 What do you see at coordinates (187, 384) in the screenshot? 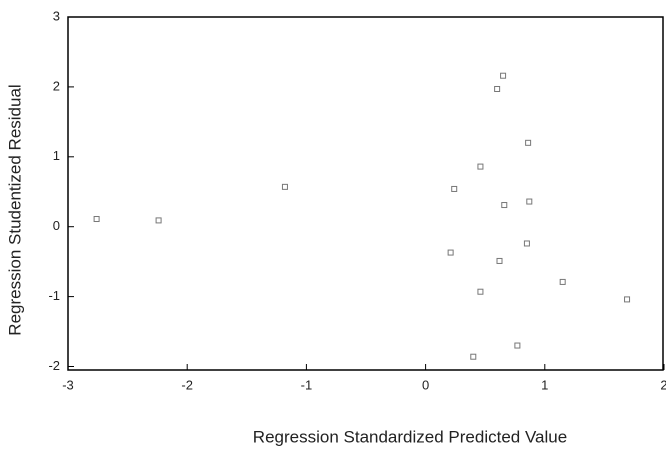
I see `x-tick-label: -2` at bounding box center [187, 384].